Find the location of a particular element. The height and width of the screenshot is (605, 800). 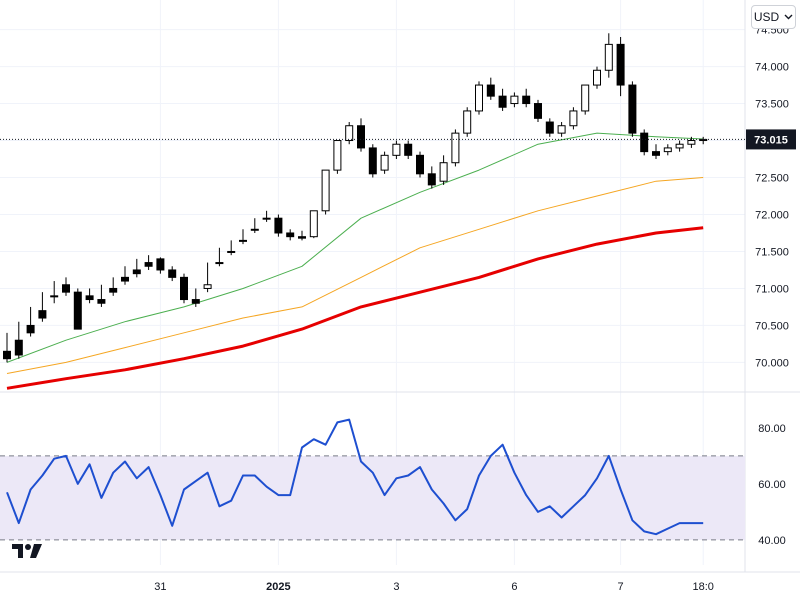

last-price-badge is located at coordinates (771, 139).